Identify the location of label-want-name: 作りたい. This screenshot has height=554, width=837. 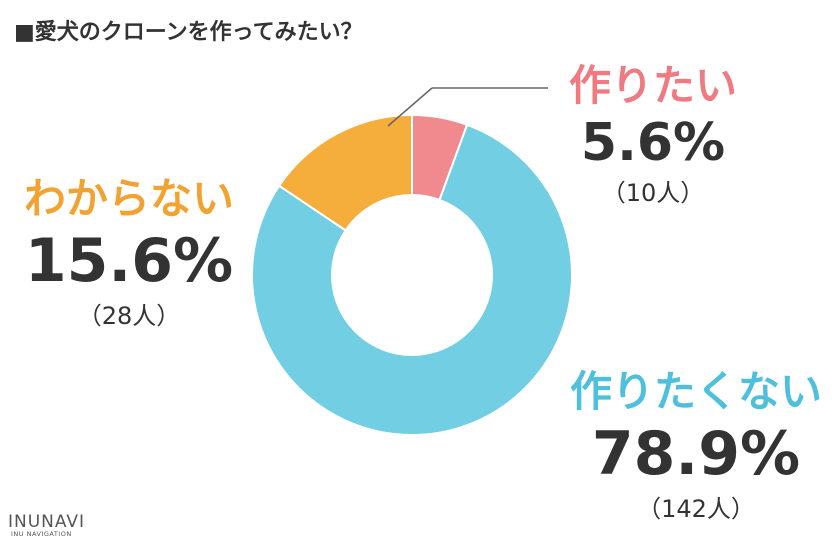
(652, 85).